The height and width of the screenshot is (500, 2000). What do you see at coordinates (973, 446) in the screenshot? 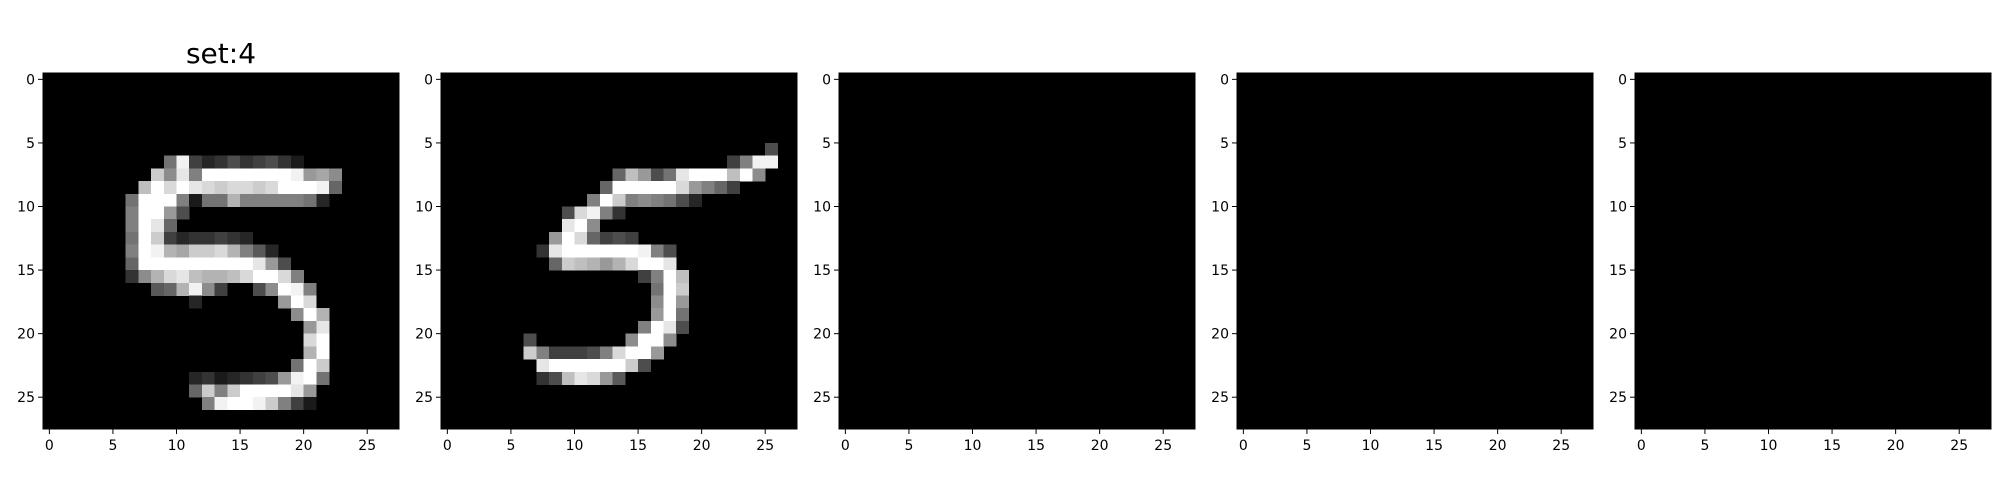
I see `x-tick-label: 10` at bounding box center [973, 446].